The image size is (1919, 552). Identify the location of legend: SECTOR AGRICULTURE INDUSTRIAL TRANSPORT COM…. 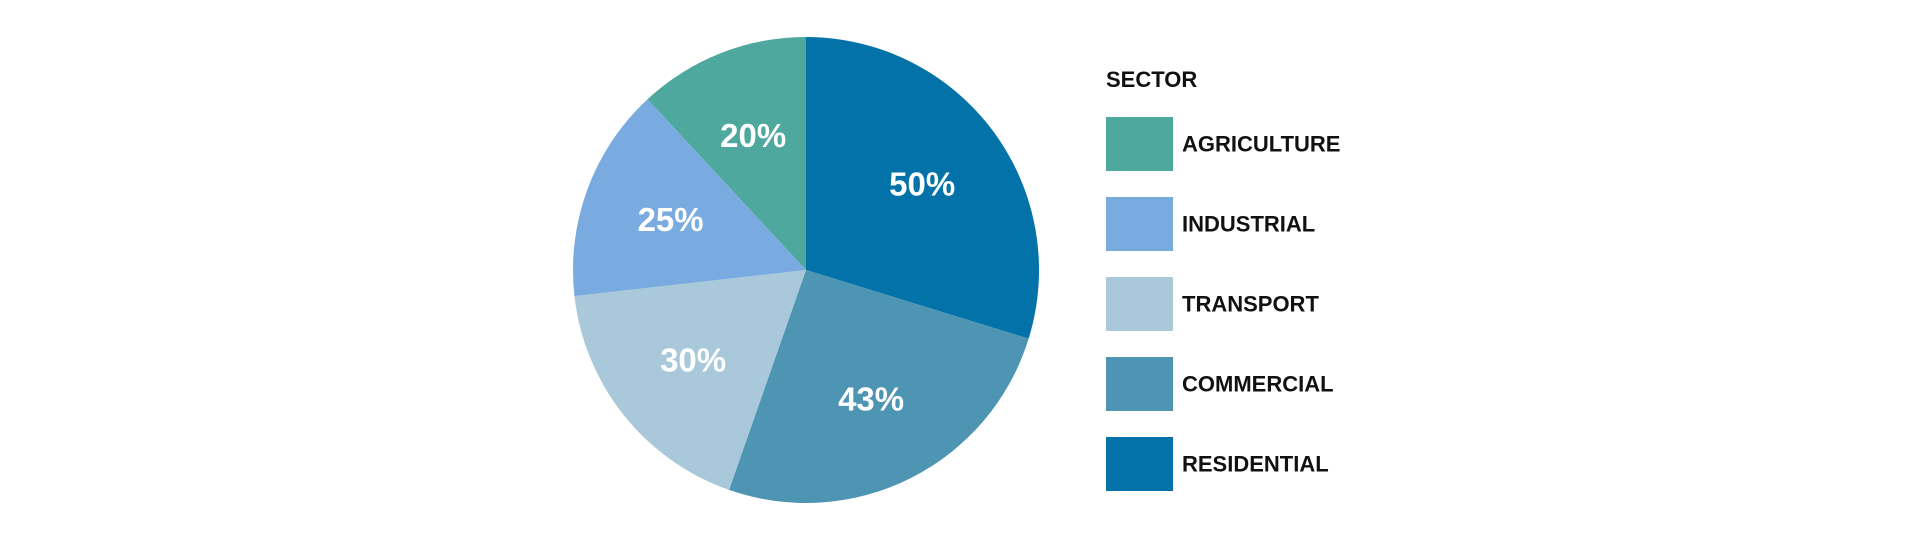
(1223, 279).